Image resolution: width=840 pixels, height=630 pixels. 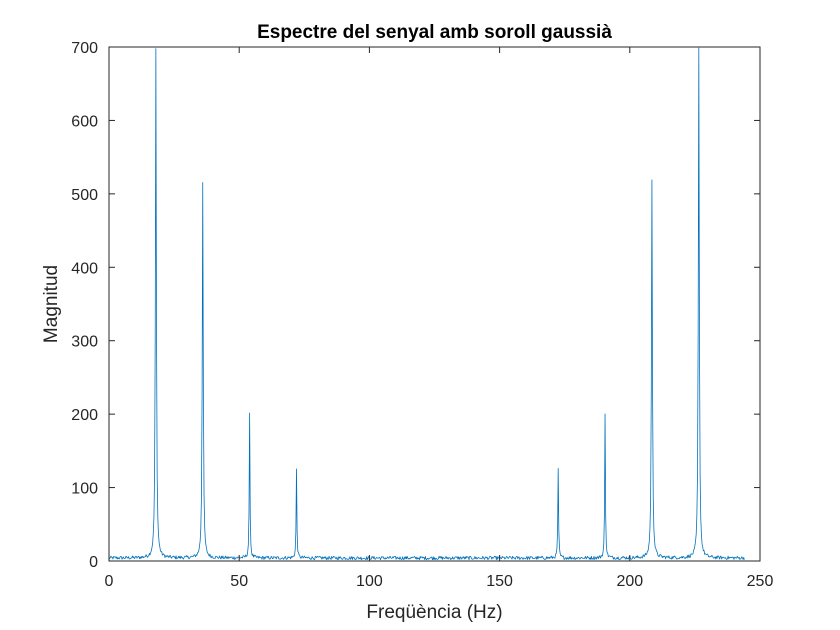 What do you see at coordinates (239, 581) in the screenshot?
I see `x-tick-label: 50` at bounding box center [239, 581].